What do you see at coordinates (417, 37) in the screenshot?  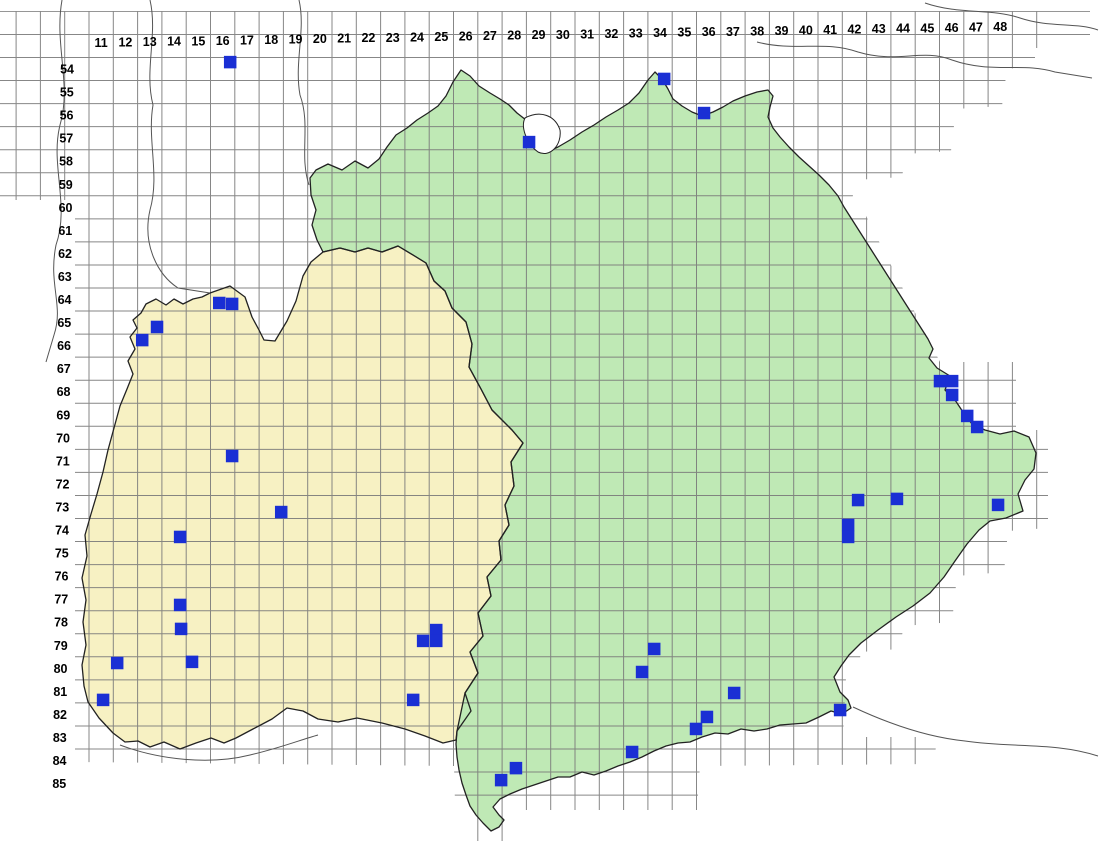 I see `grid-column-label: 24` at bounding box center [417, 37].